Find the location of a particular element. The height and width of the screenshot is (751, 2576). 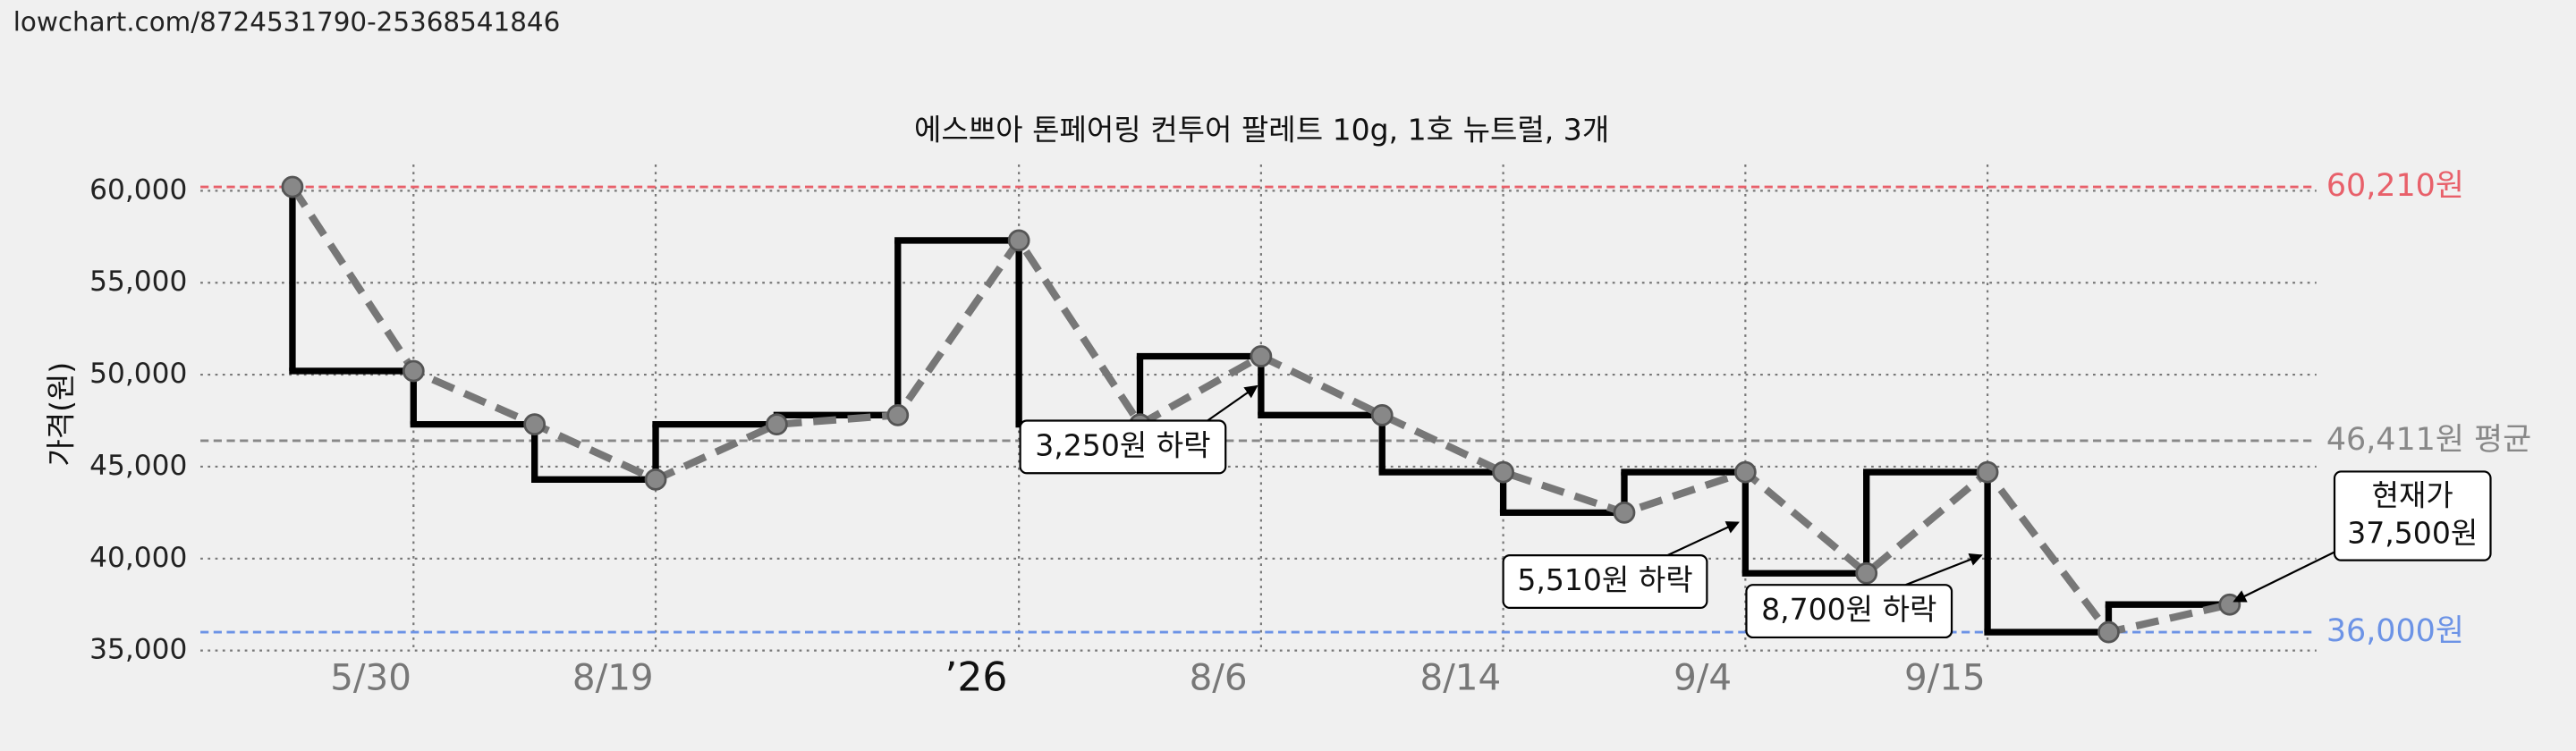

y-tick-label: 45,000 is located at coordinates (138, 466).